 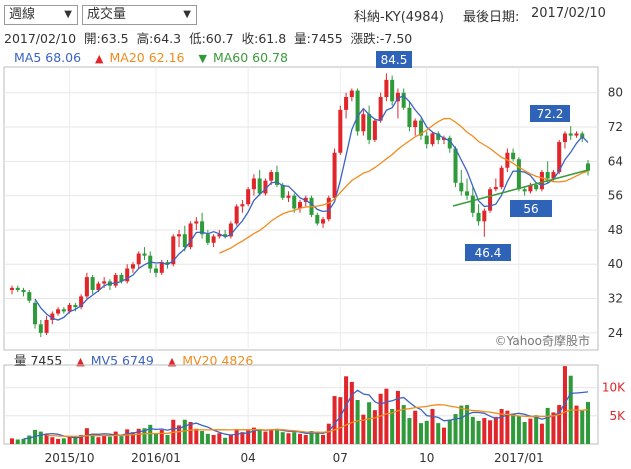 What do you see at coordinates (381, 38) in the screenshot?
I see `quote-change: 漲跌:-7.50` at bounding box center [381, 38].